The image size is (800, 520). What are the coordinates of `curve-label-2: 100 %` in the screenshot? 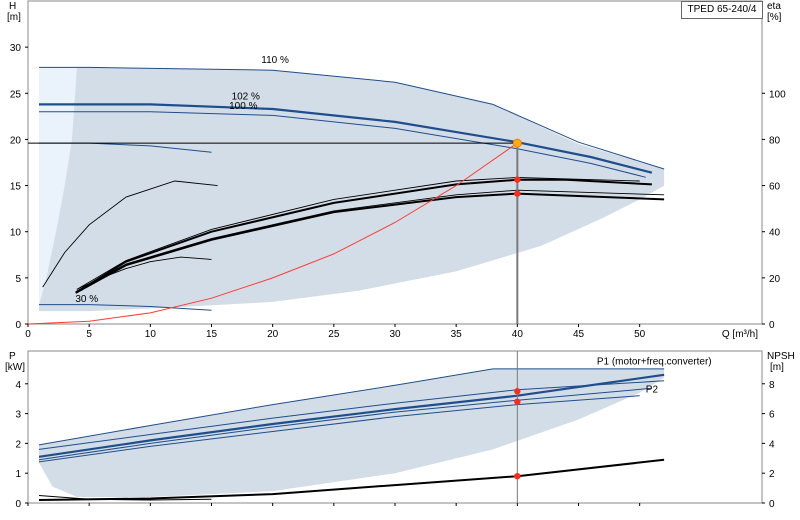 It's located at (243, 106).